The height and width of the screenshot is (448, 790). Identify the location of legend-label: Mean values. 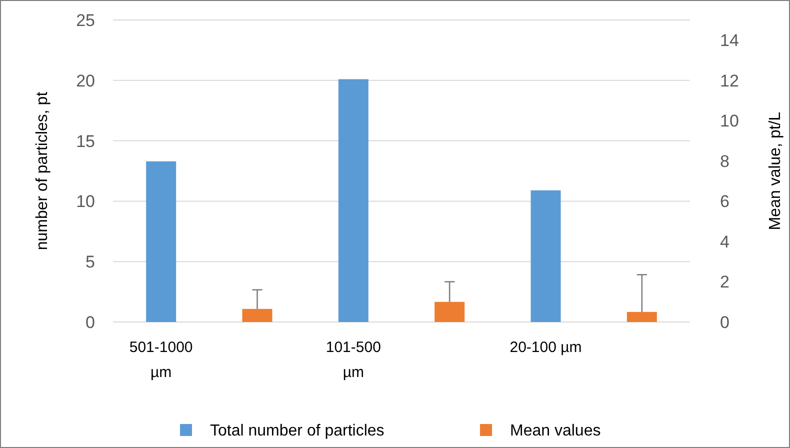
(555, 431).